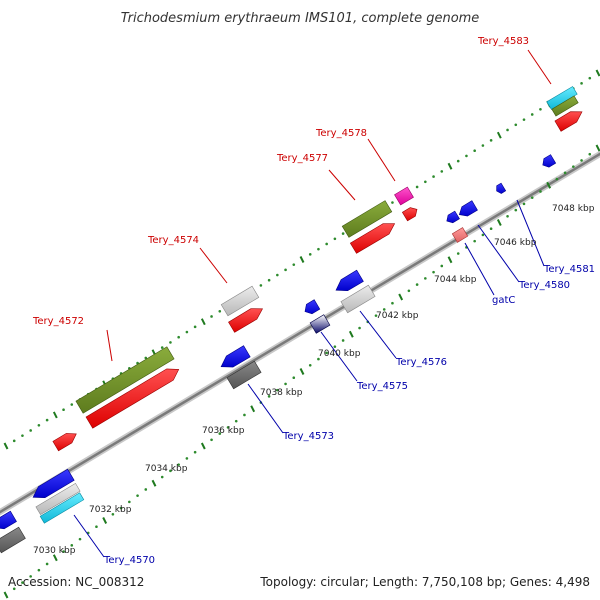 Image resolution: width=600 pixels, height=600 pixels. Describe the element at coordinates (129, 560) in the screenshot. I see `gene-label-tery-4570: Tery_4570` at that location.